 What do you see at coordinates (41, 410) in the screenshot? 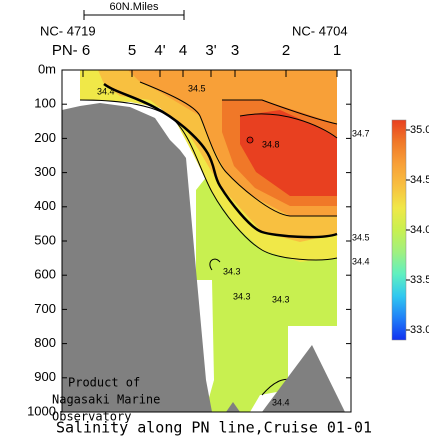
I see `y-tick-label: 1000` at bounding box center [41, 410].